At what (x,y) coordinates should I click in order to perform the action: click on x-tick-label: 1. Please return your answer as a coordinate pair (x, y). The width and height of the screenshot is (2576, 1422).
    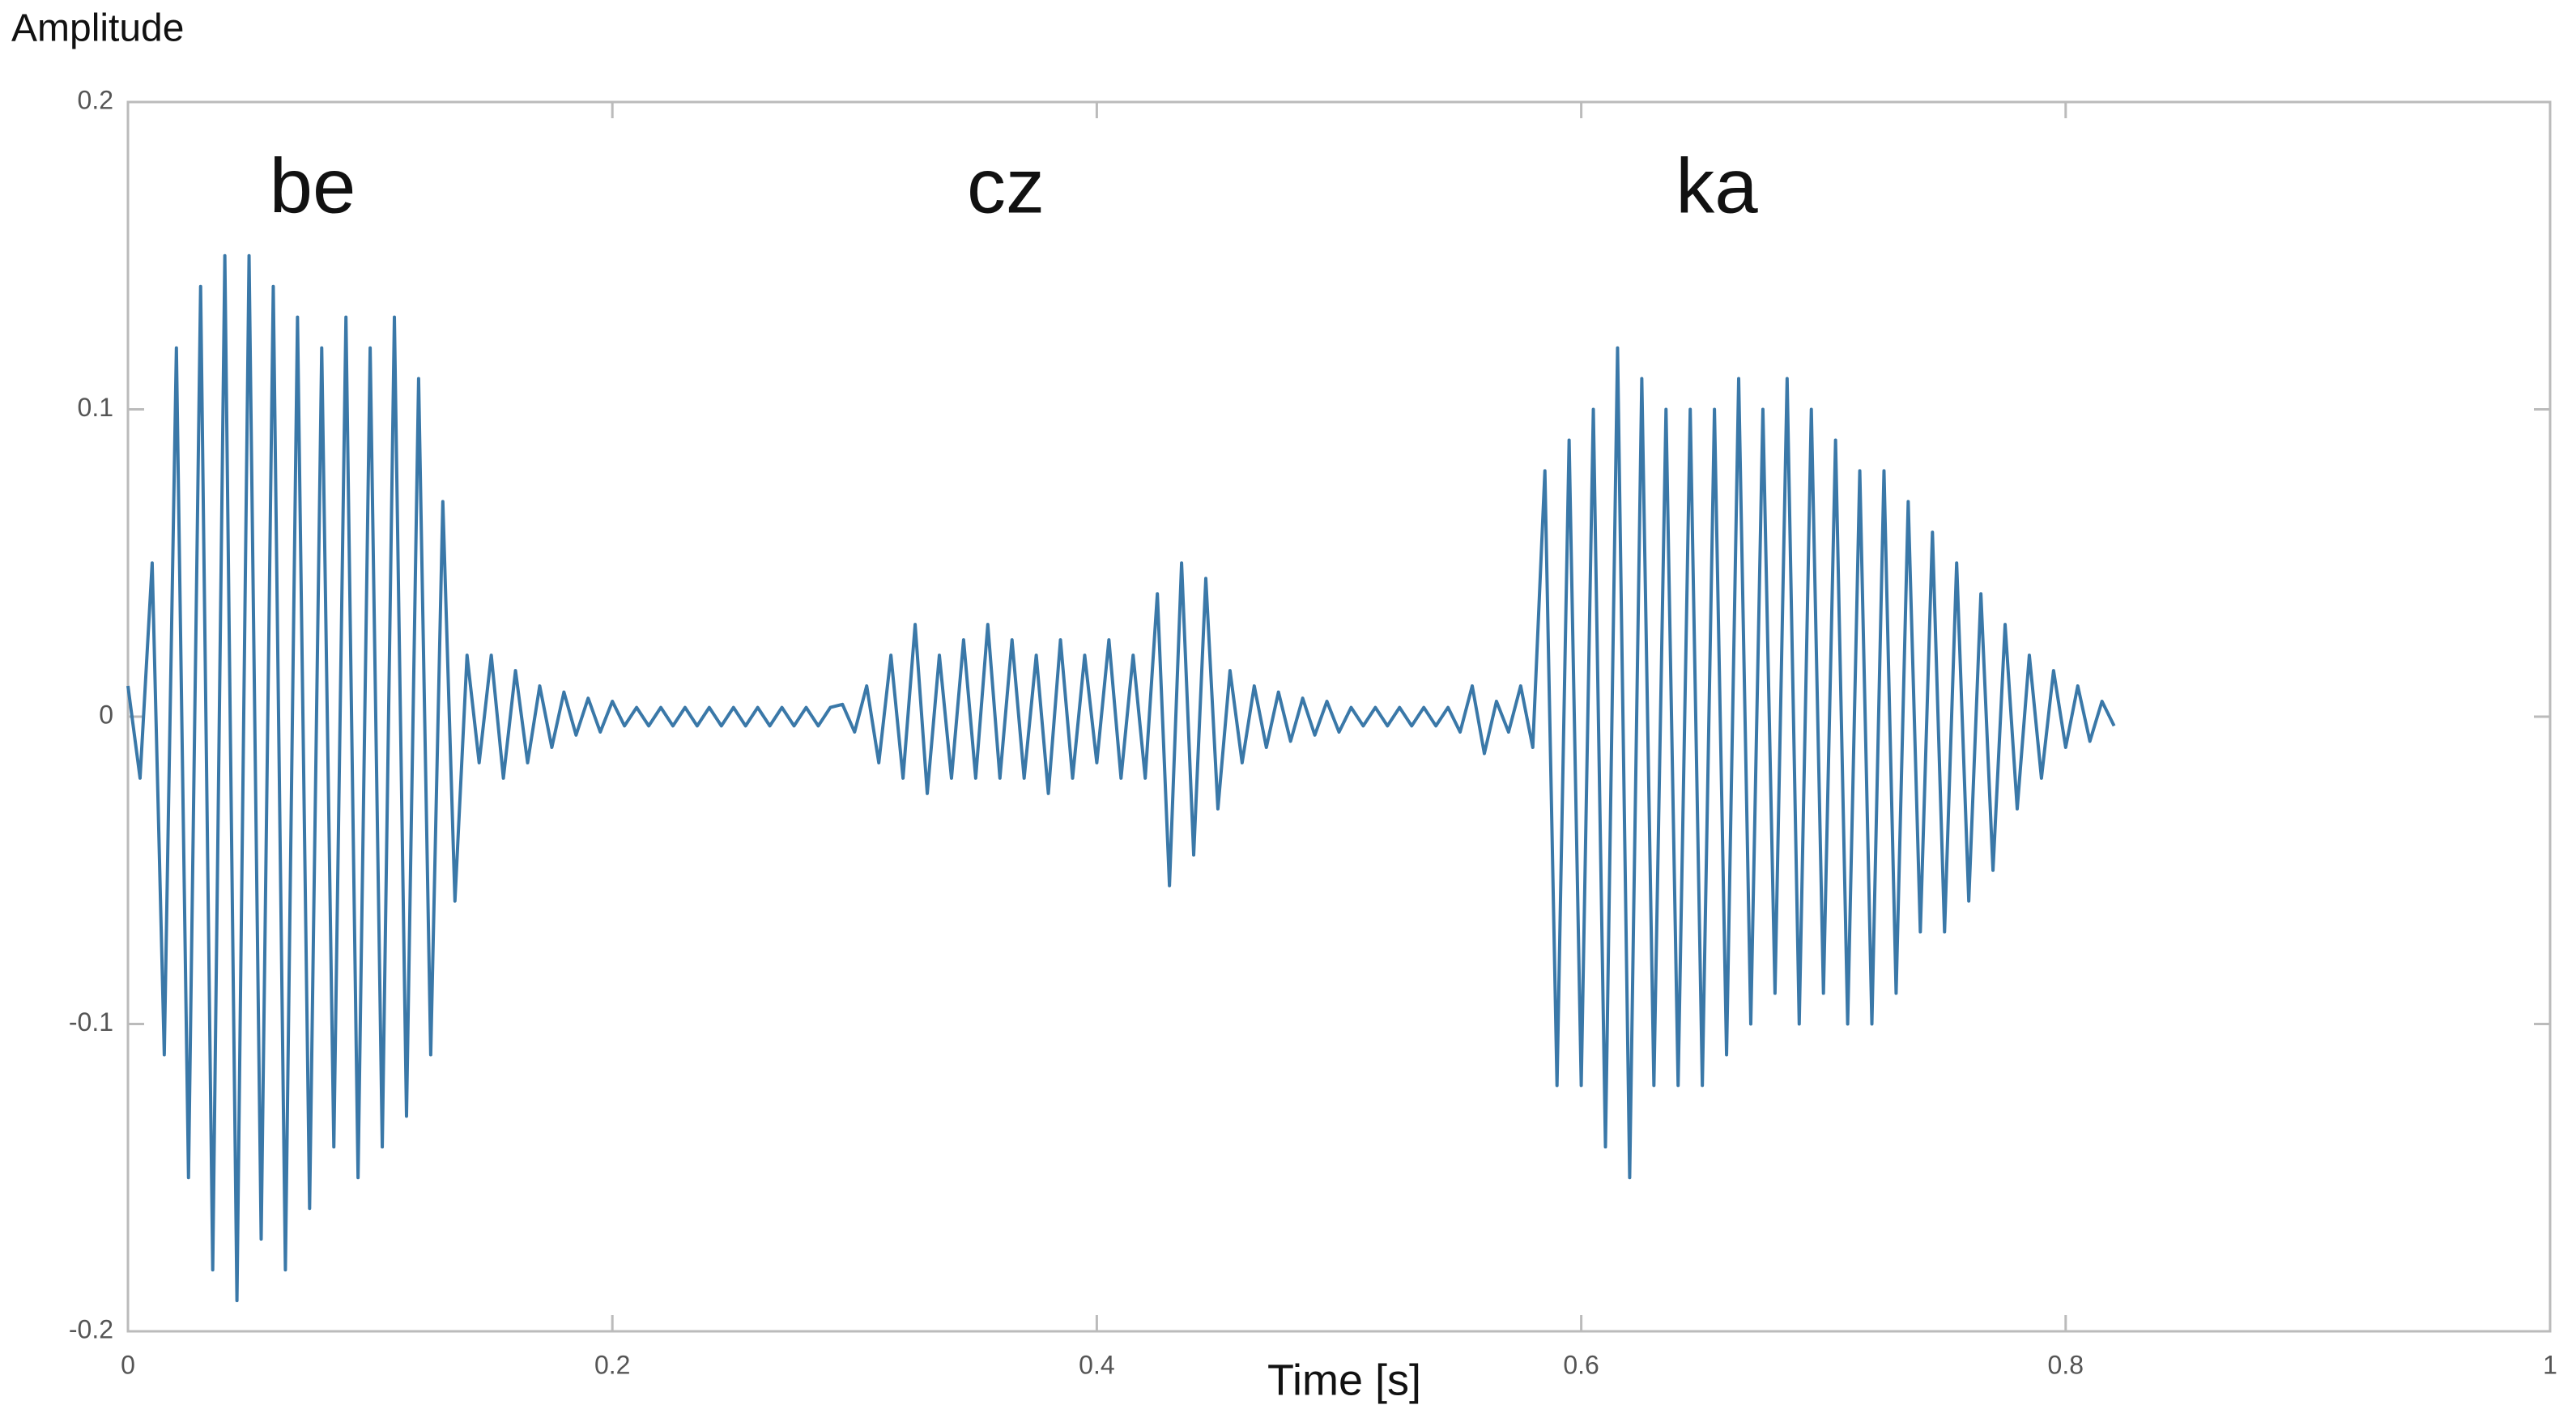
    Looking at the image, I should click on (2550, 1364).